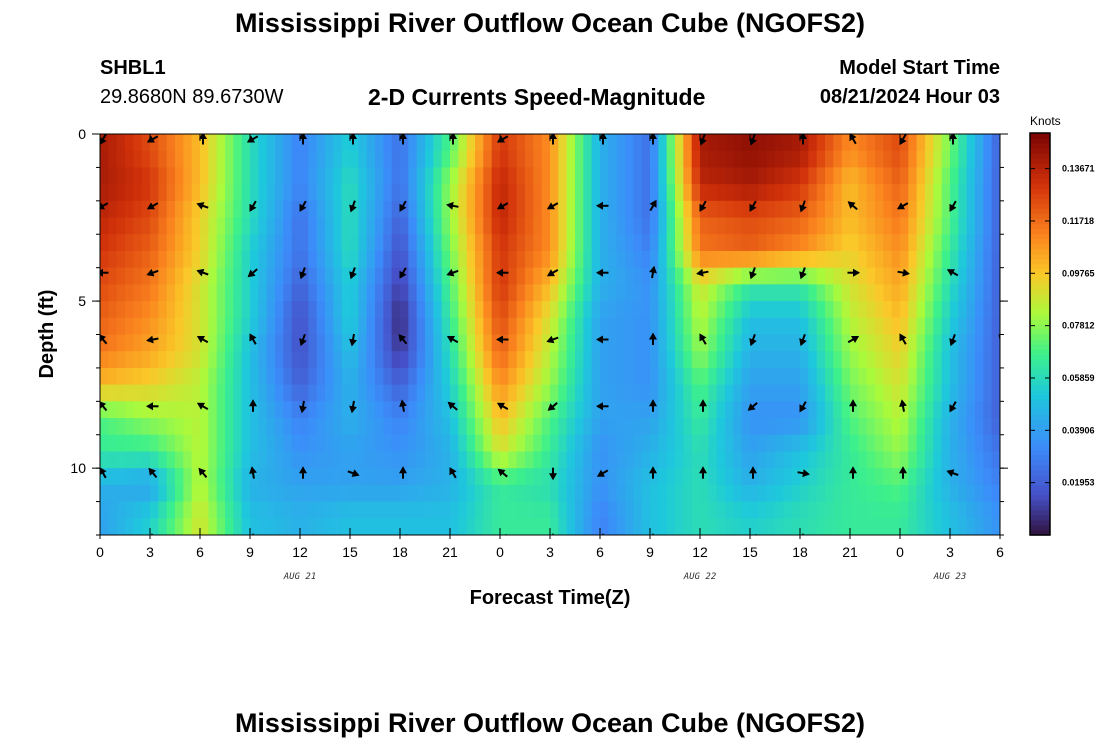 This screenshot has height=750, width=1100. What do you see at coordinates (800, 552) in the screenshot?
I see `x-tick-label: 18` at bounding box center [800, 552].